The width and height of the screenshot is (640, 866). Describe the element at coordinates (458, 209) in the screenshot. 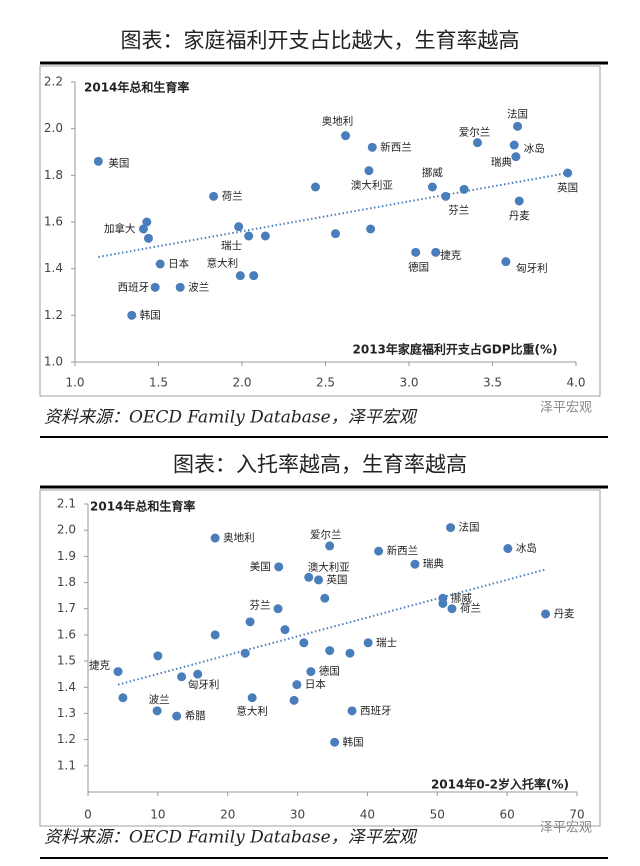

I see `point-label: 芬兰` at that location.